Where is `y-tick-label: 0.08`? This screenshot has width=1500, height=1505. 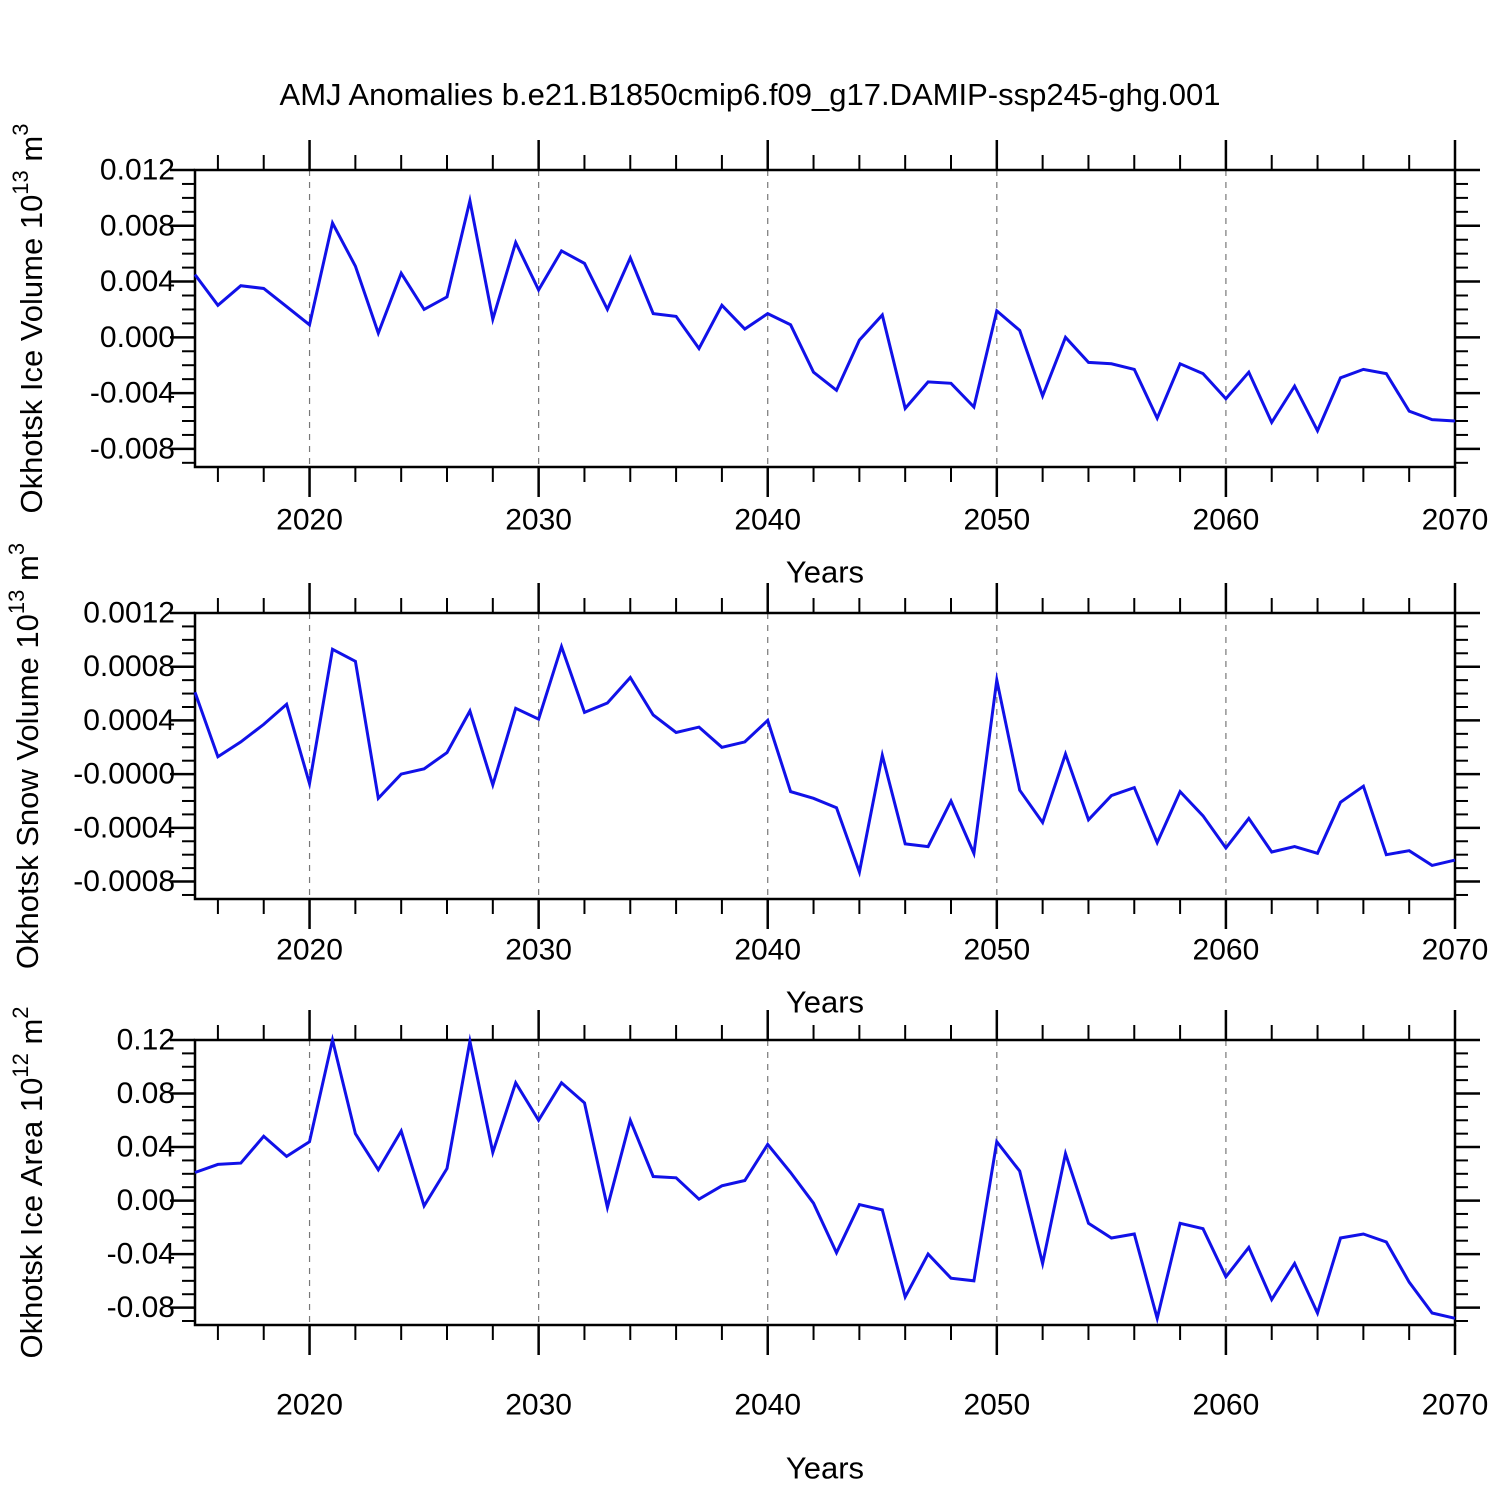 y-tick-label: 0.08 is located at coordinates (146, 1093).